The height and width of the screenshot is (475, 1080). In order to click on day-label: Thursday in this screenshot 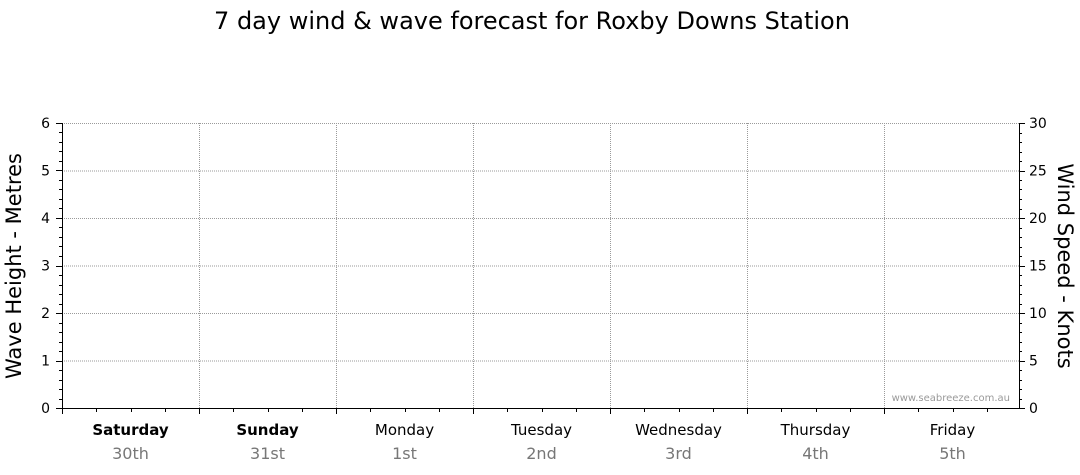, I will do `click(815, 430)`.